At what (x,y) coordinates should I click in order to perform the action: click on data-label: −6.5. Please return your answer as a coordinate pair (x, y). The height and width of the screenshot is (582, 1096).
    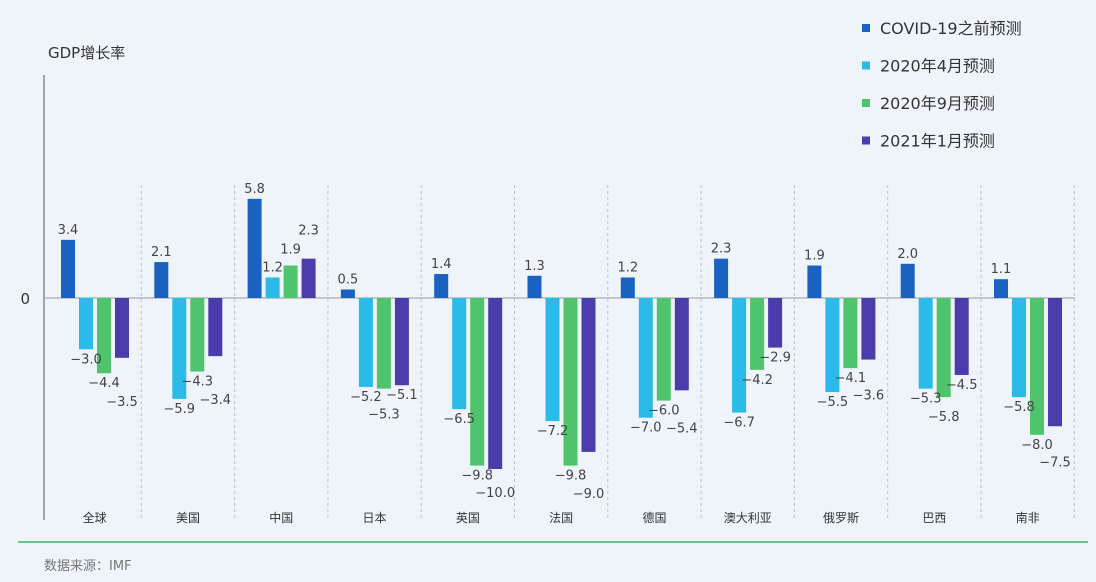
    Looking at the image, I should click on (459, 419).